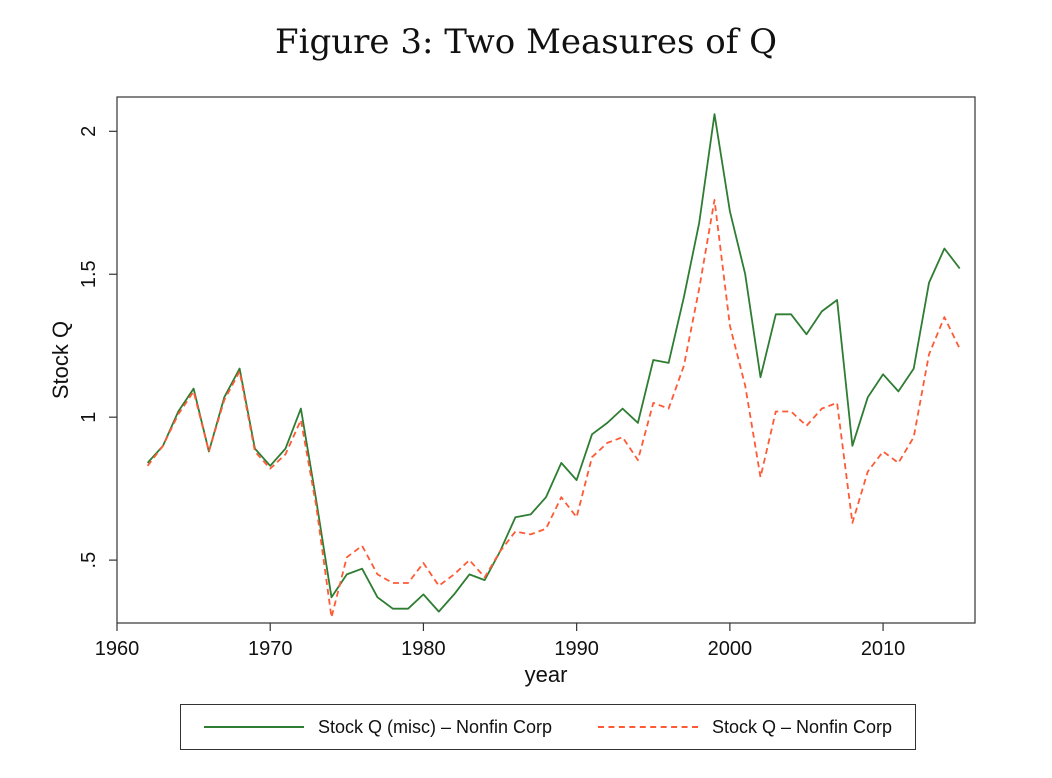 The height and width of the screenshot is (778, 1052). I want to click on x-axis-title: year, so click(546, 674).